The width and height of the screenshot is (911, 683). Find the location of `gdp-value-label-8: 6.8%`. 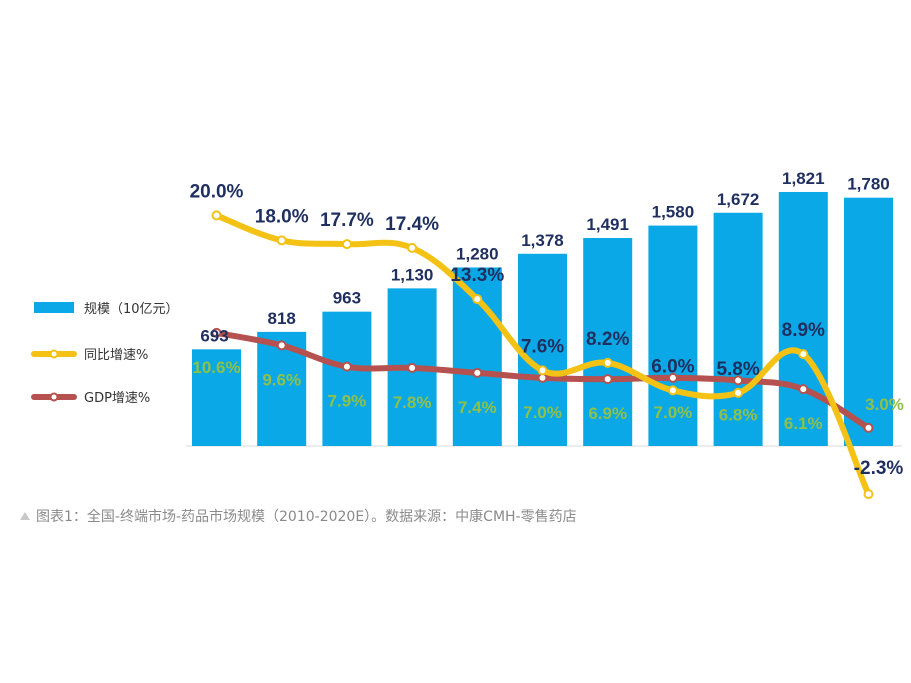

gdp-value-label-8: 6.8% is located at coordinates (738, 414).